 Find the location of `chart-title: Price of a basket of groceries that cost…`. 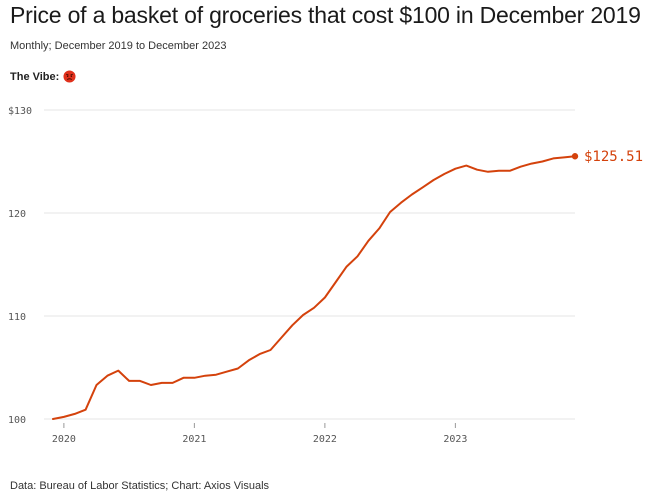

chart-title: Price of a basket of groceries that cost… is located at coordinates (325, 15).